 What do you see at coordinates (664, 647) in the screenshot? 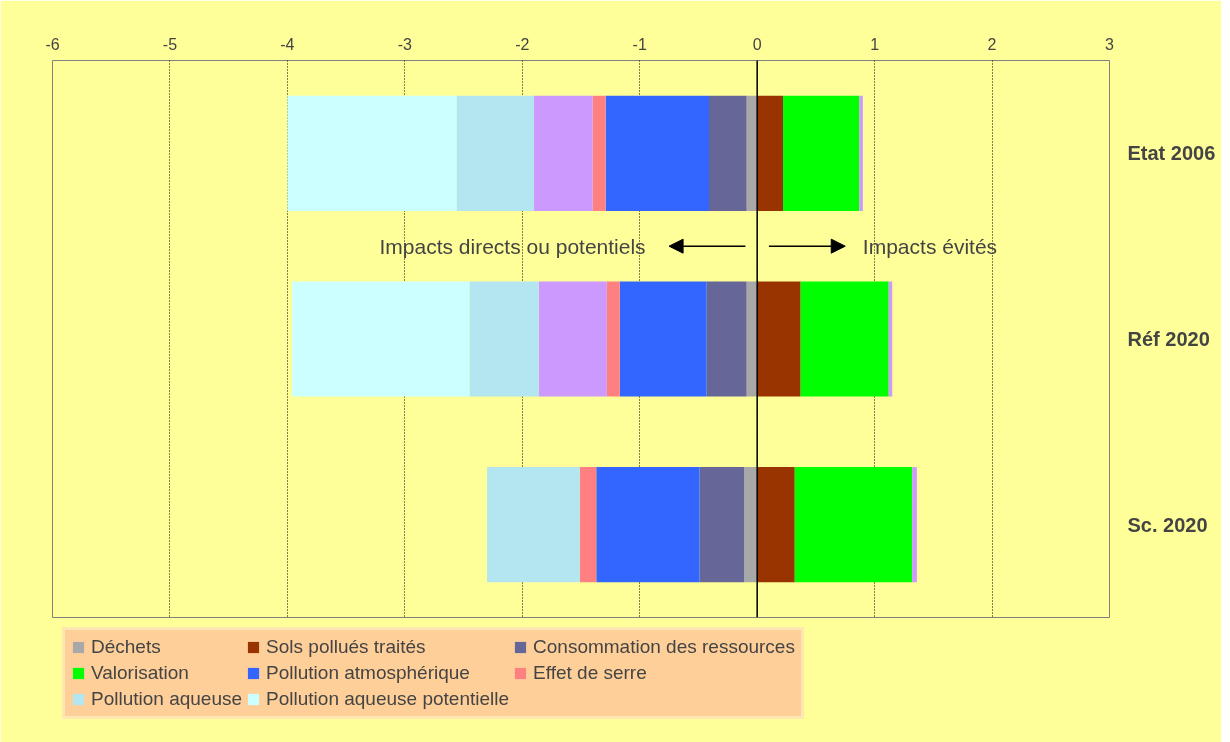
I see `legend-label: Consommation des ressources` at bounding box center [664, 647].